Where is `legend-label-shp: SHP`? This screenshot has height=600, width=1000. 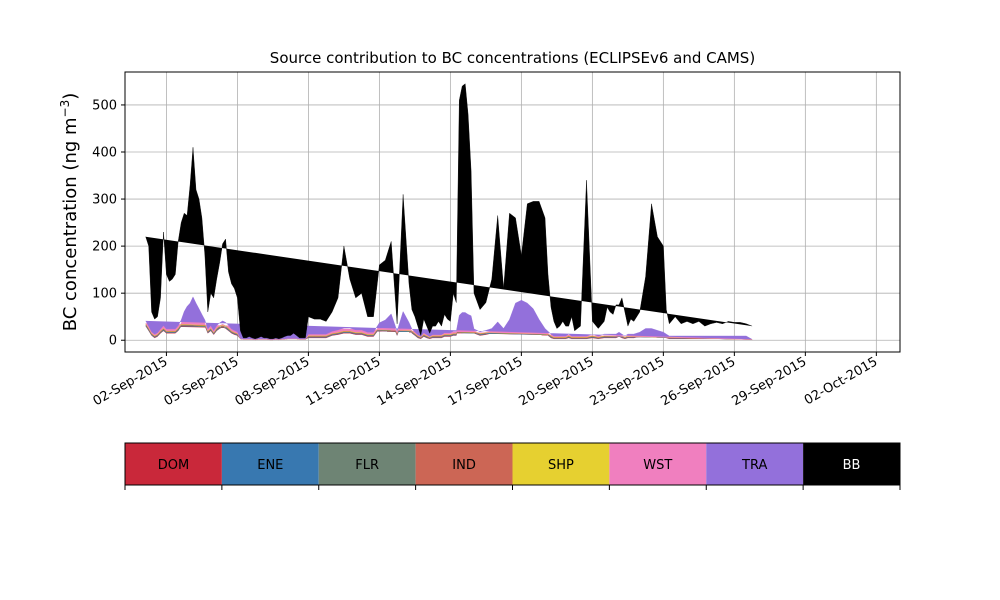
legend-label-shp: SHP is located at coordinates (561, 465).